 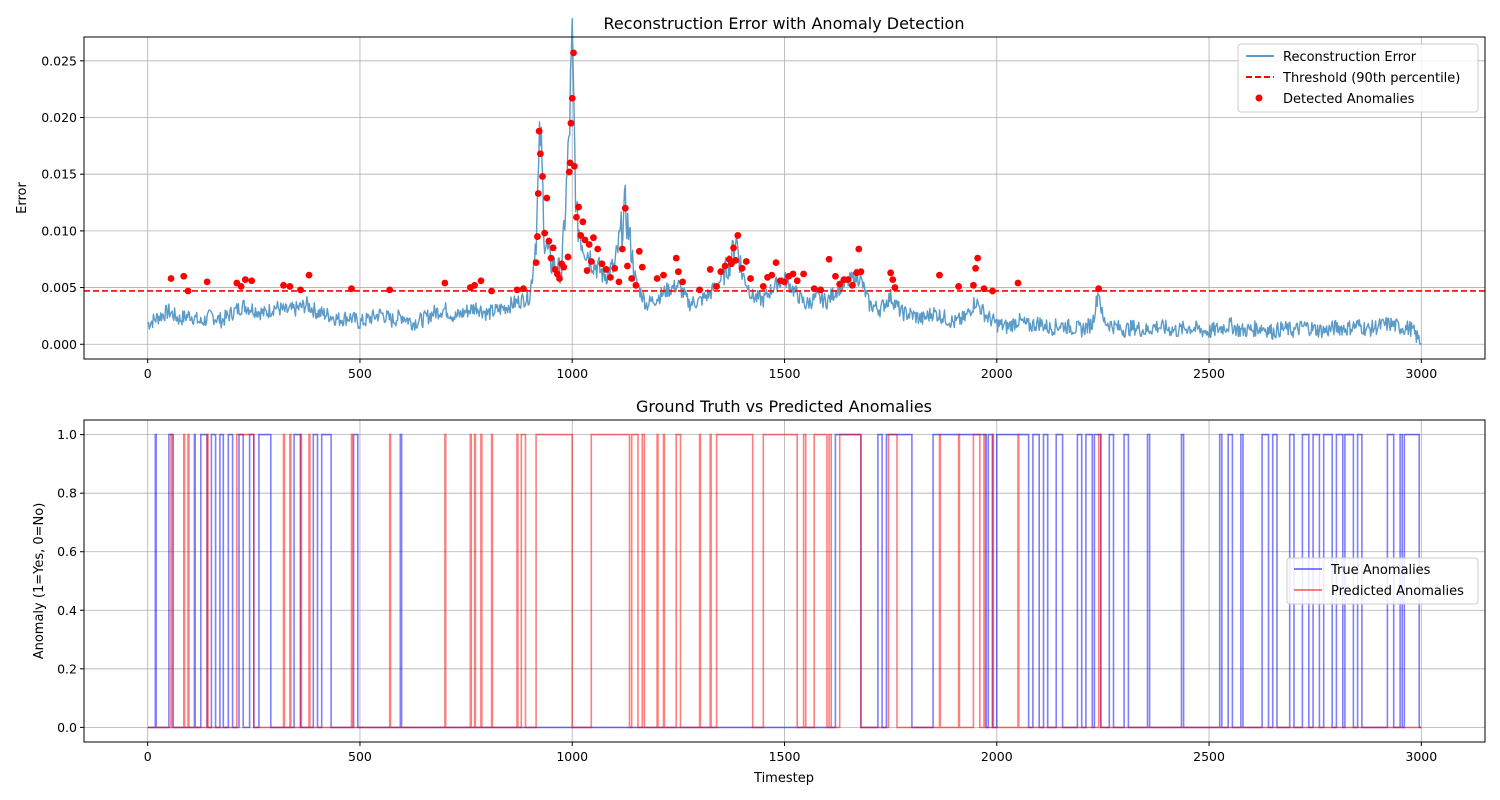 I want to click on y-tick-label: 0.020, so click(x=59, y=117).